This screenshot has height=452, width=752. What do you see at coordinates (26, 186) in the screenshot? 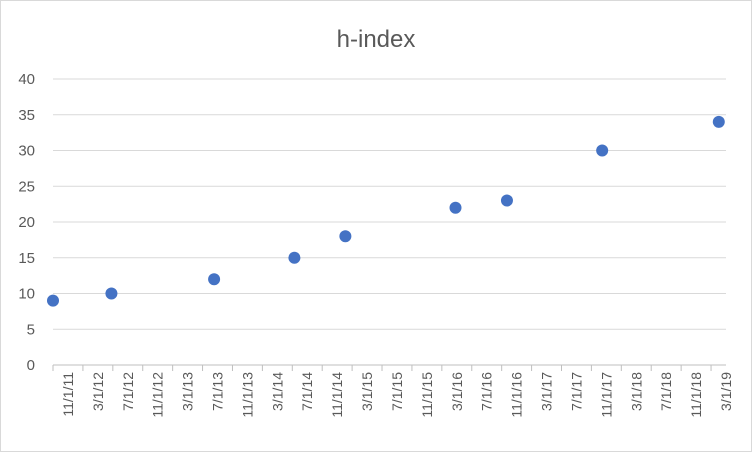
I see `y-tick-label: 25` at bounding box center [26, 186].